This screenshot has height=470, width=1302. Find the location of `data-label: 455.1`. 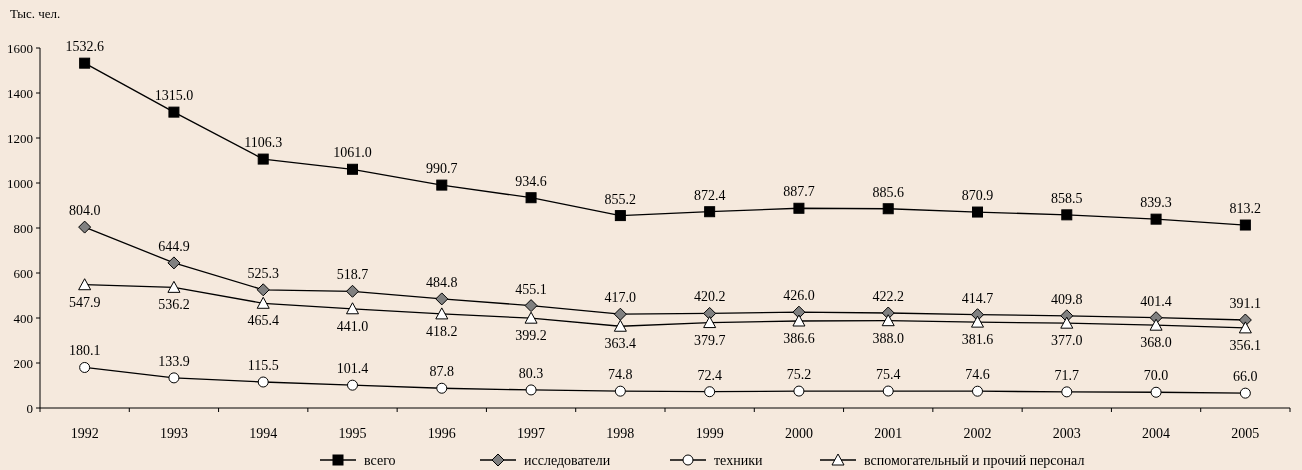

data-label: 455.1 is located at coordinates (531, 289).